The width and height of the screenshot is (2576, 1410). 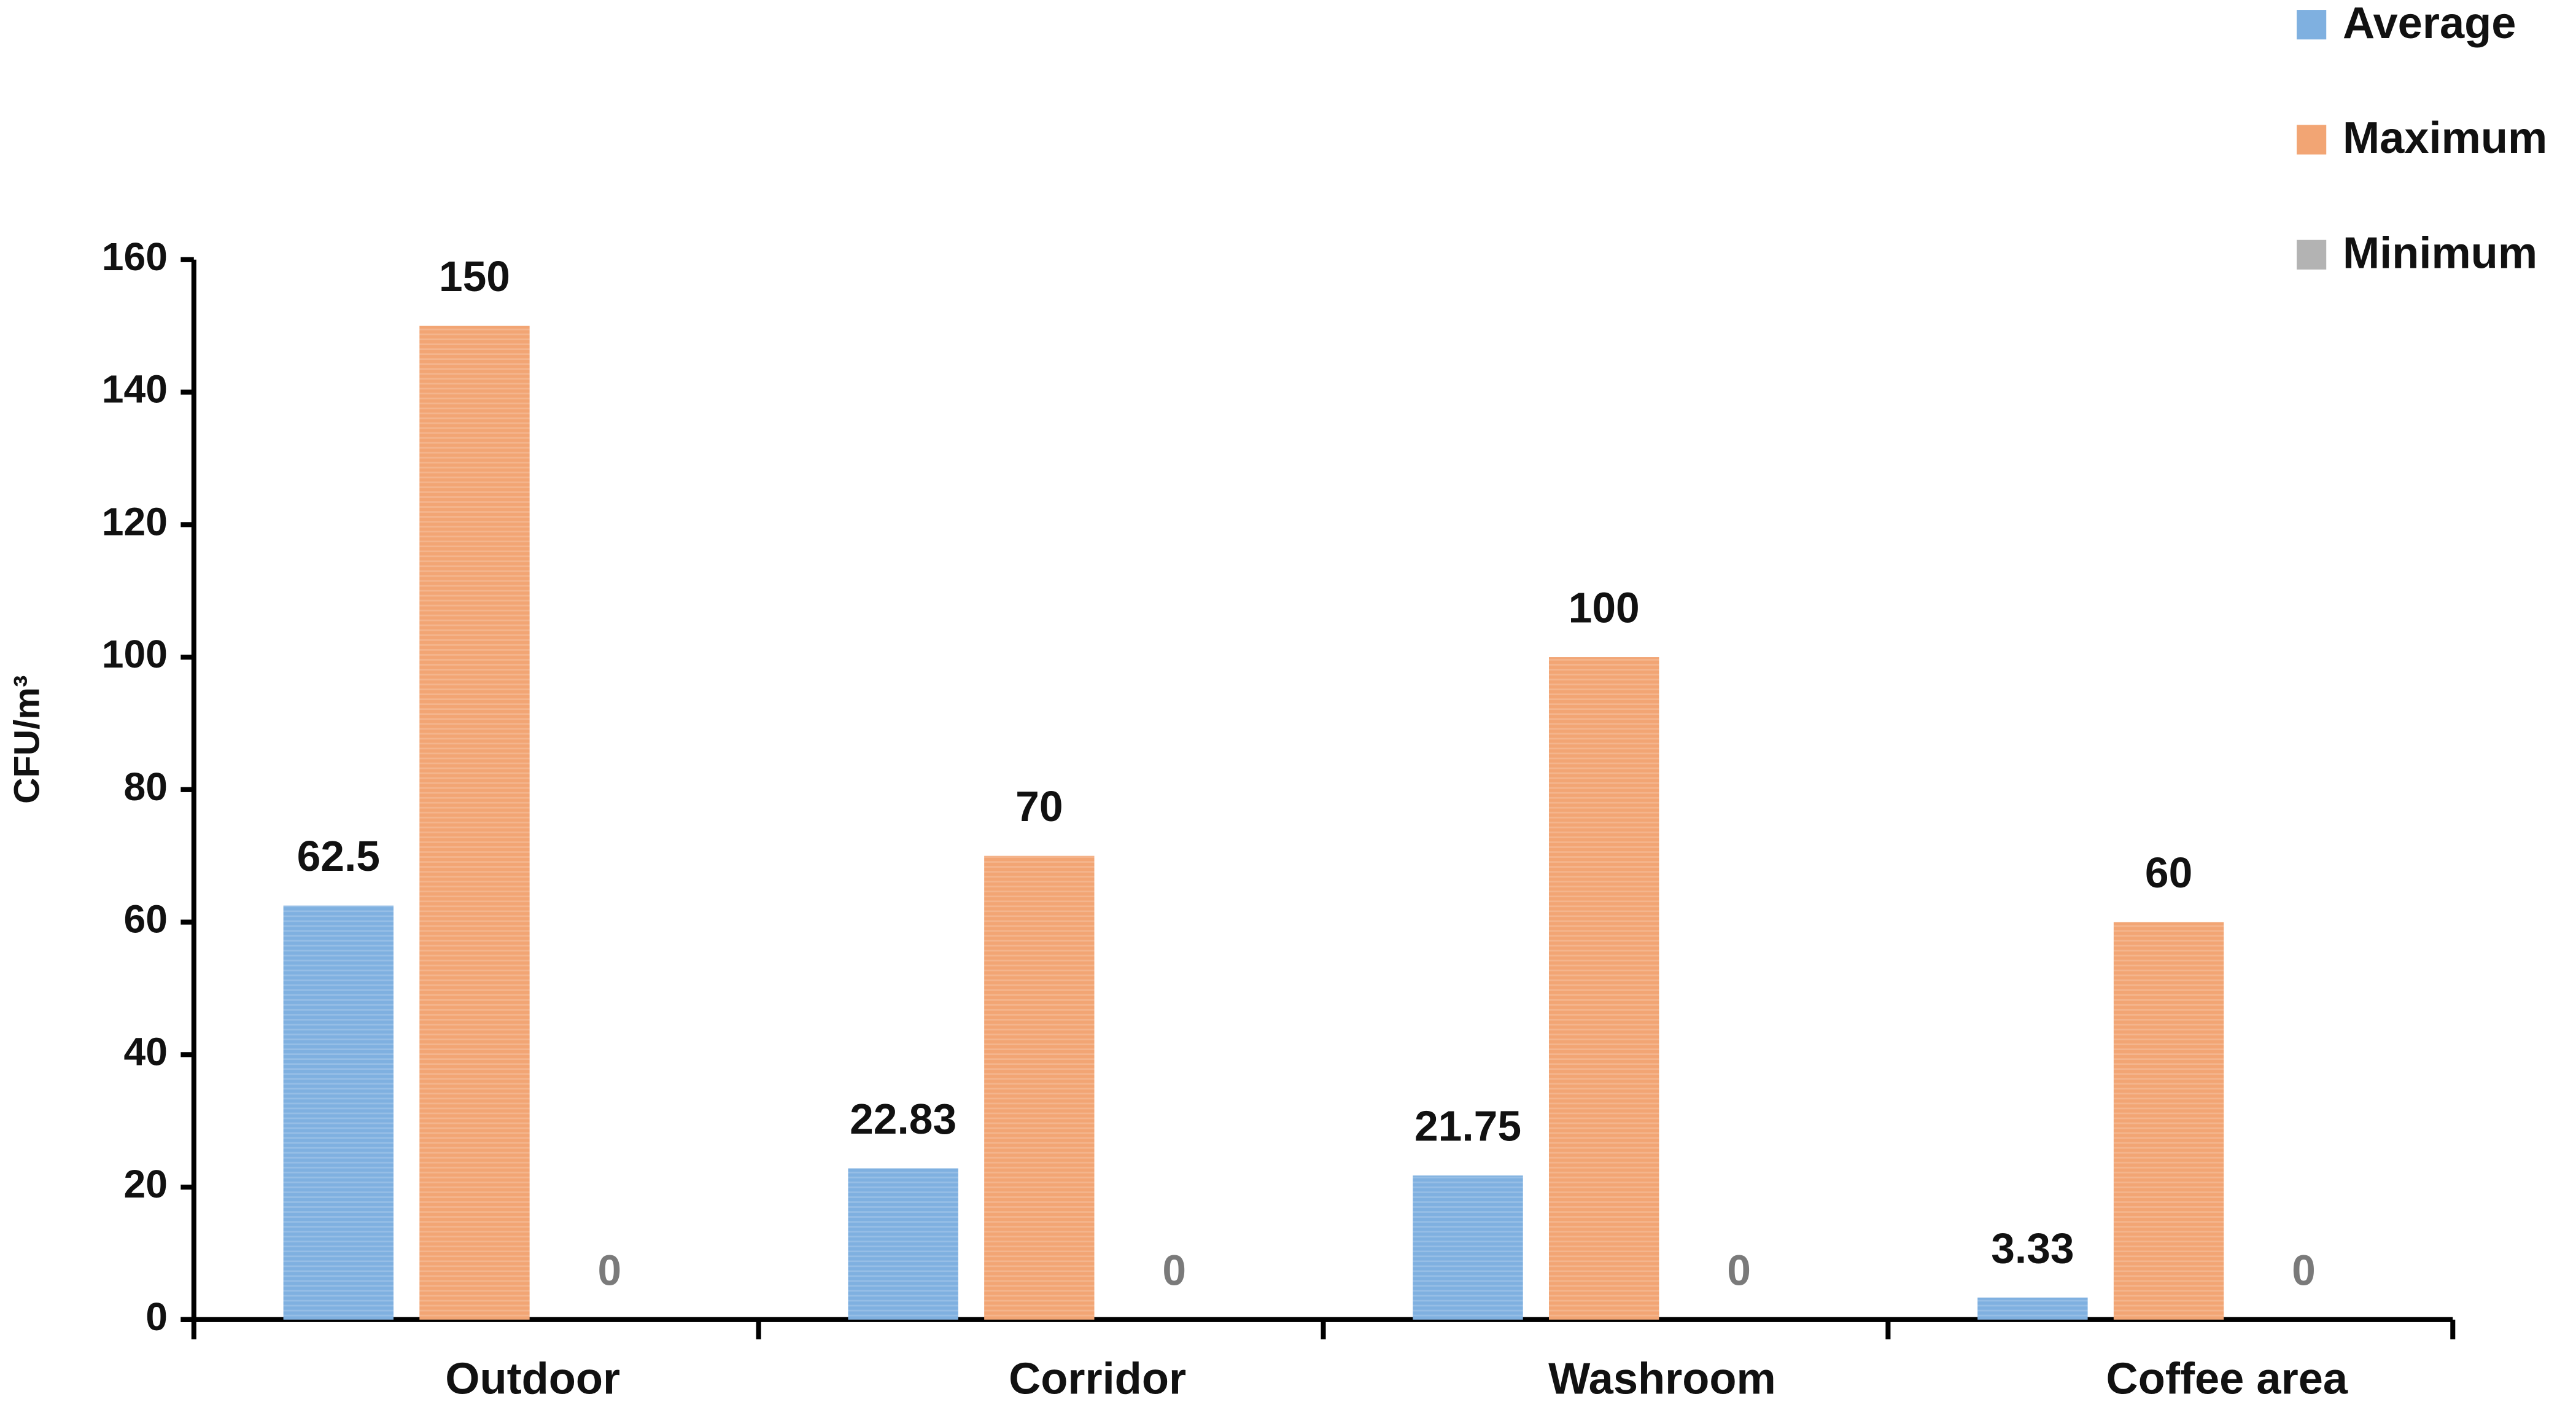 What do you see at coordinates (1662, 1379) in the screenshot?
I see `x-tick-label: Washroom` at bounding box center [1662, 1379].